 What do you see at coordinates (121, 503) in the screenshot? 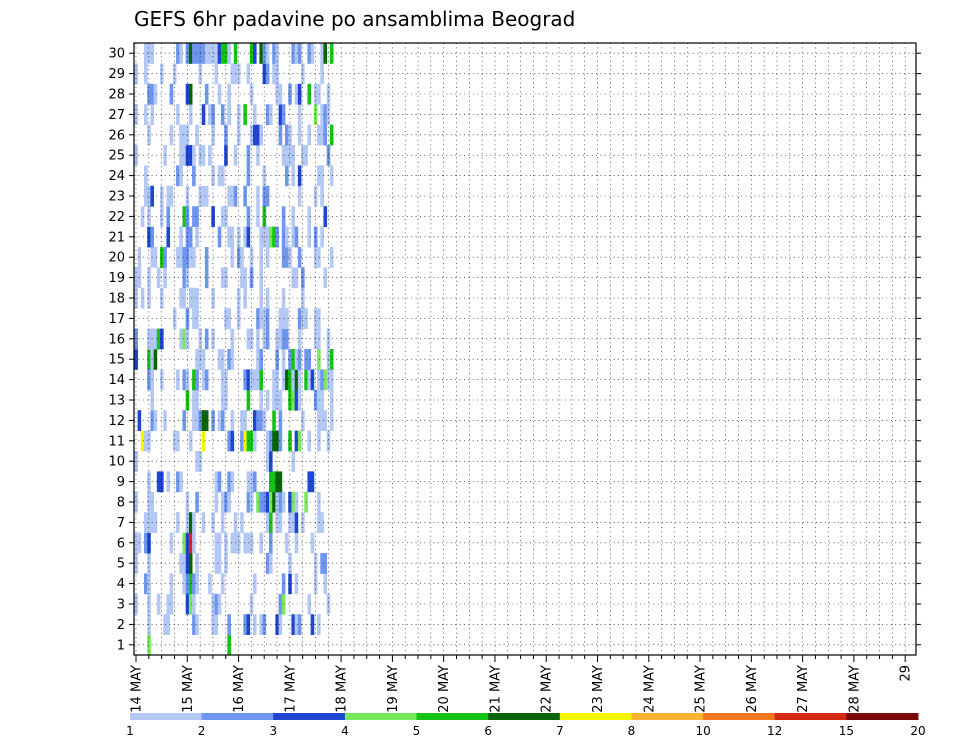
I see `y-tick-label: 8` at bounding box center [121, 503].